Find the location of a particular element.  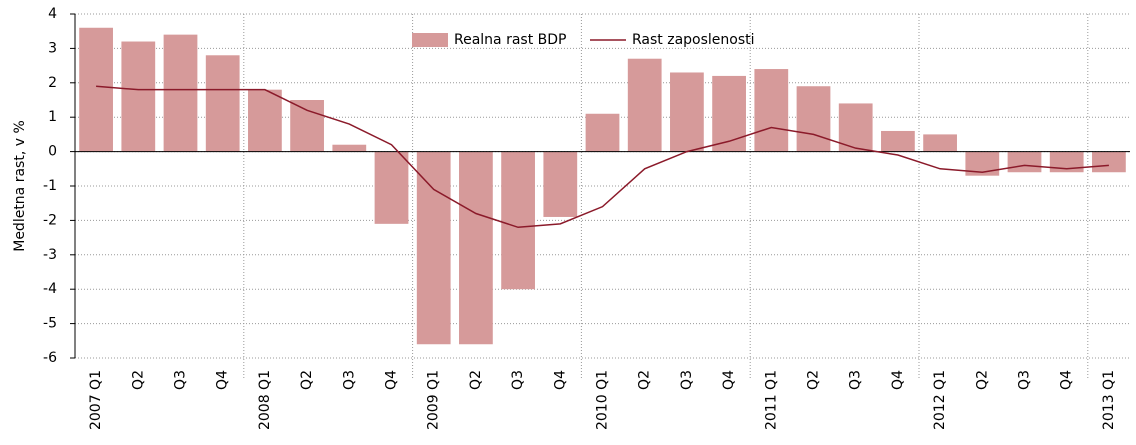

x-tick-label: 2013 Q1 is located at coordinates (1109, 400).